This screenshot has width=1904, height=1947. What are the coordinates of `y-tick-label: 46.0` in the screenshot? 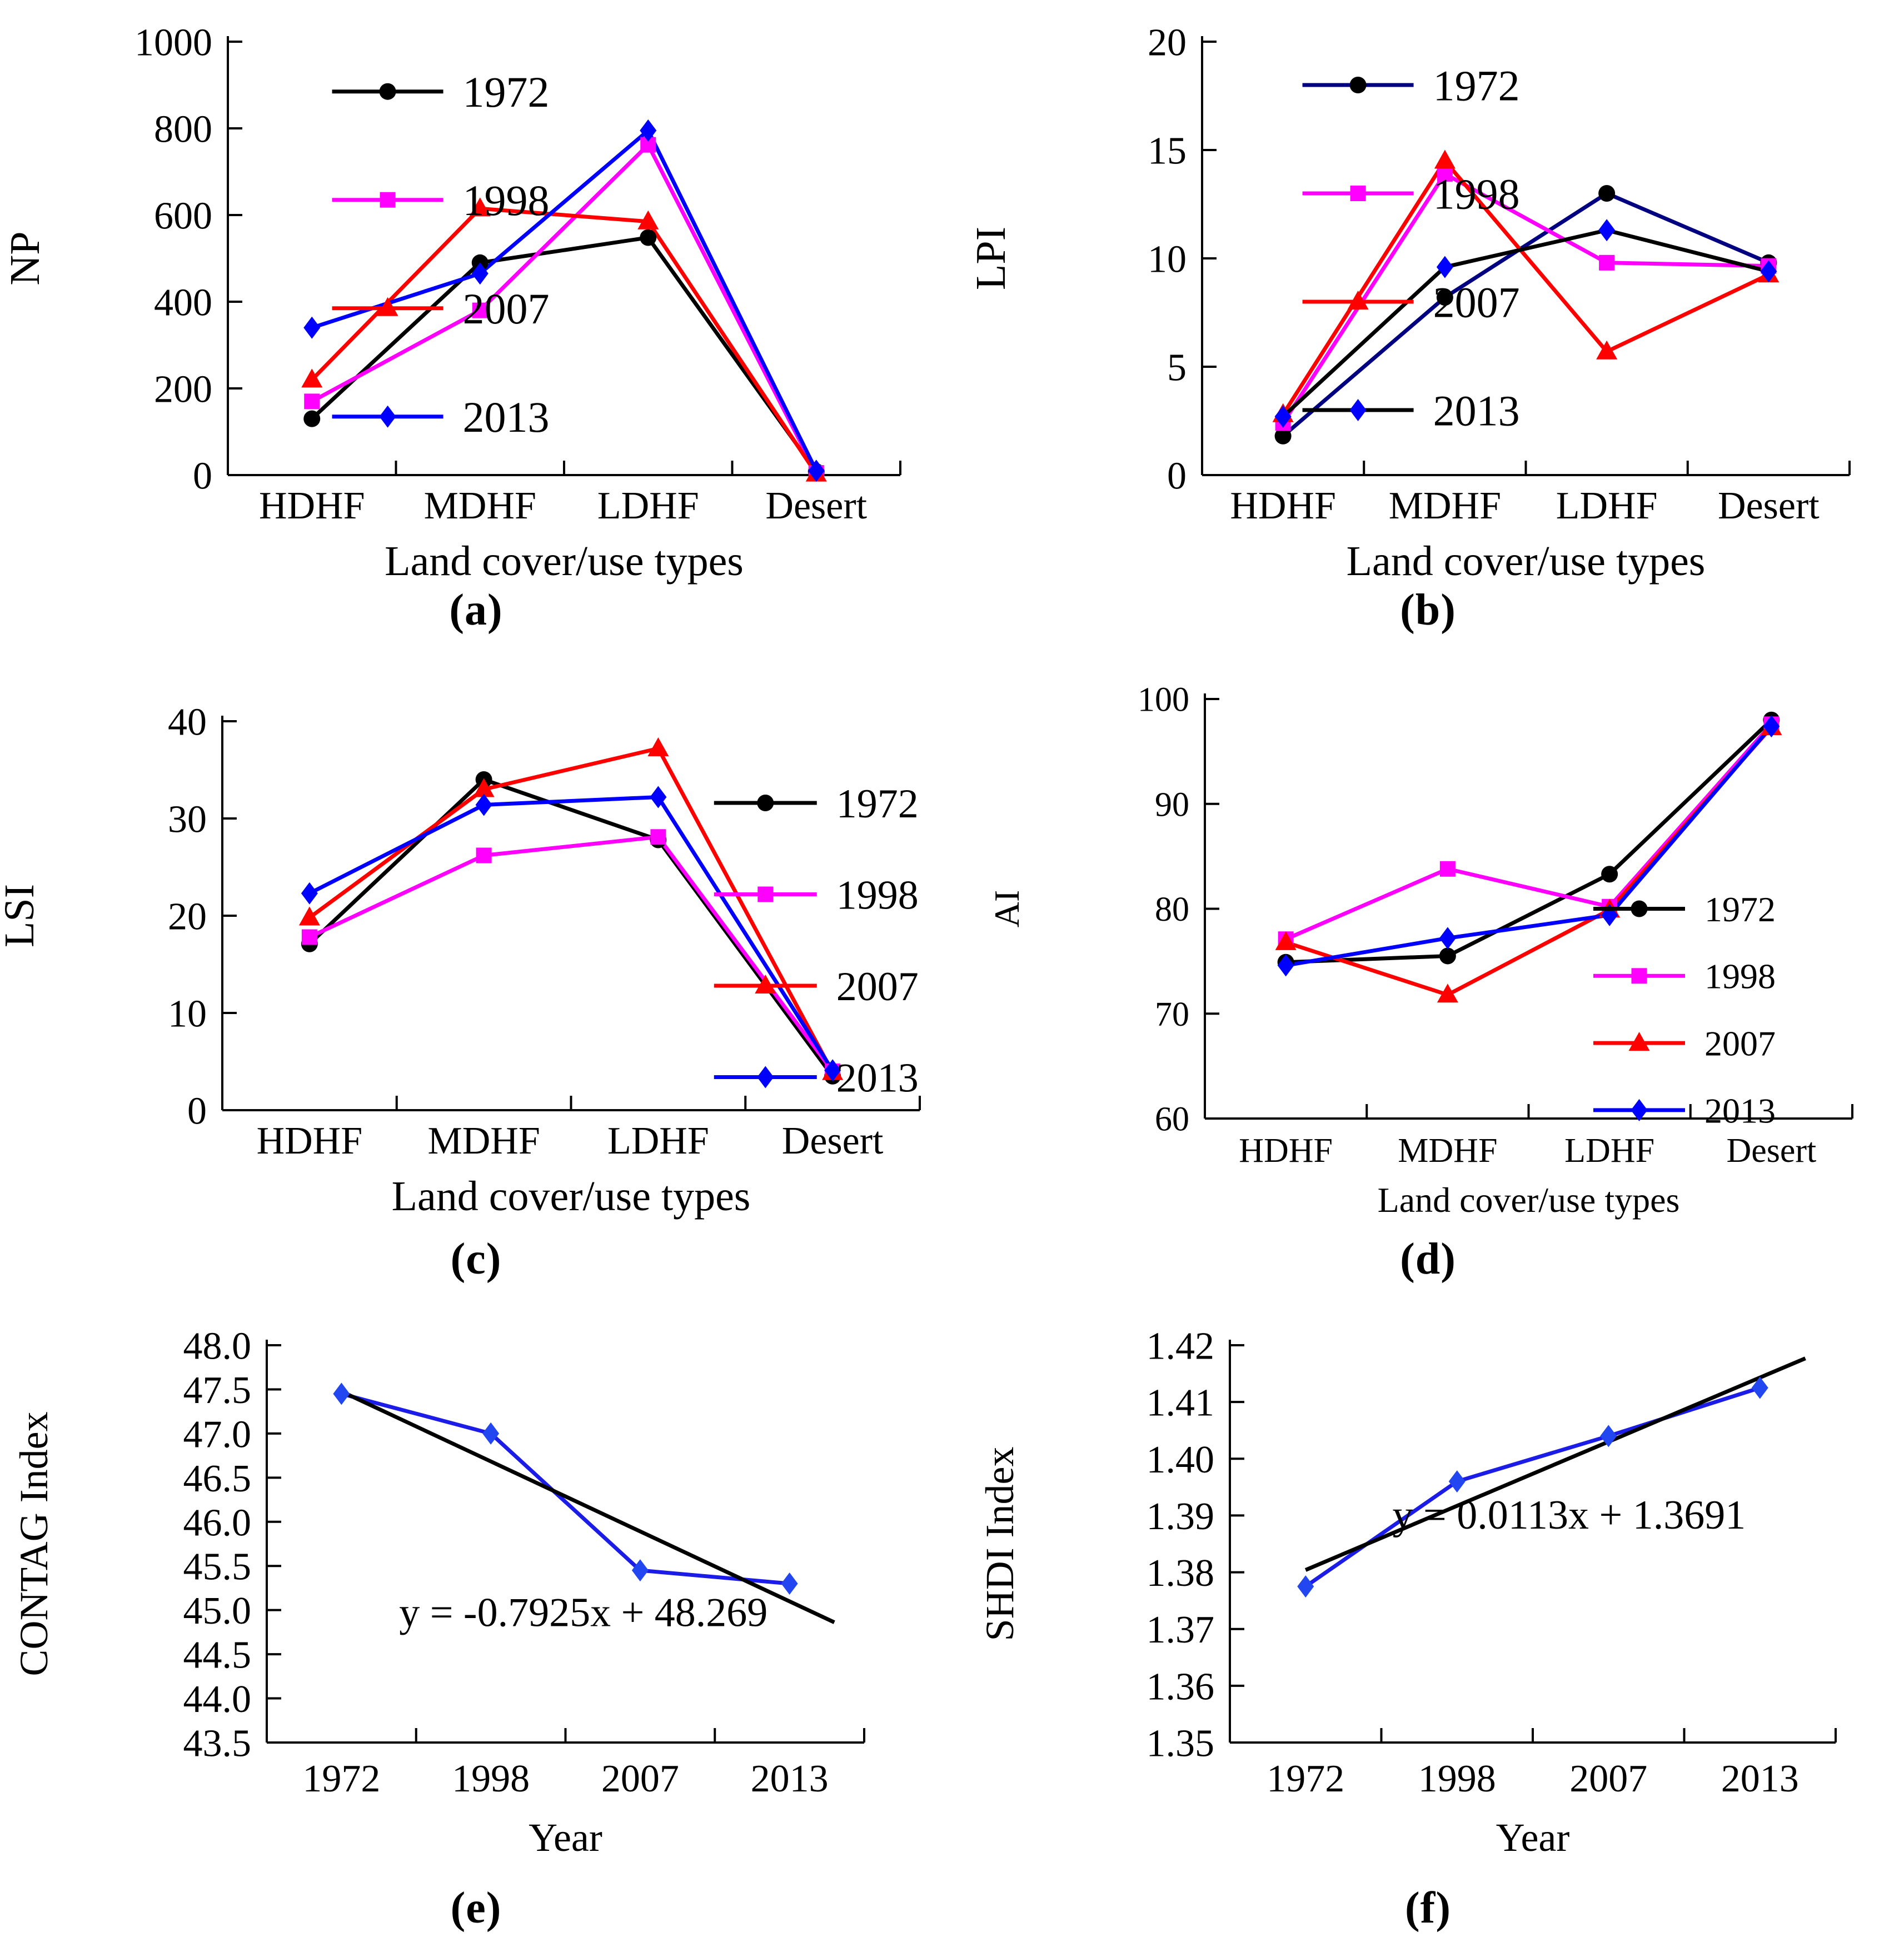 It's located at (217, 1522).